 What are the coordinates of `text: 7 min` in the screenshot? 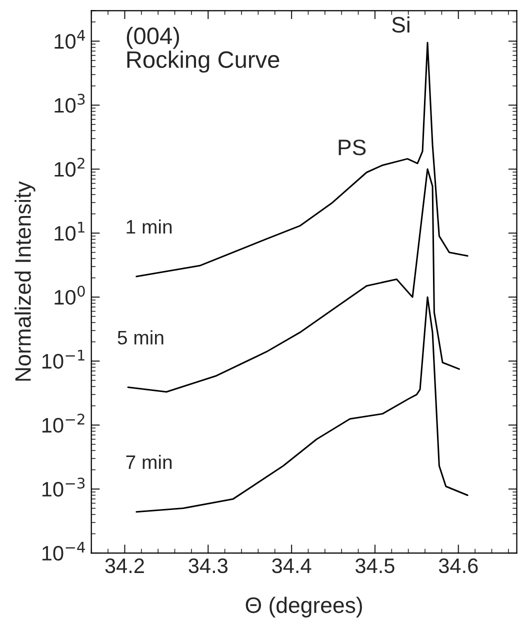 It's located at (149, 461).